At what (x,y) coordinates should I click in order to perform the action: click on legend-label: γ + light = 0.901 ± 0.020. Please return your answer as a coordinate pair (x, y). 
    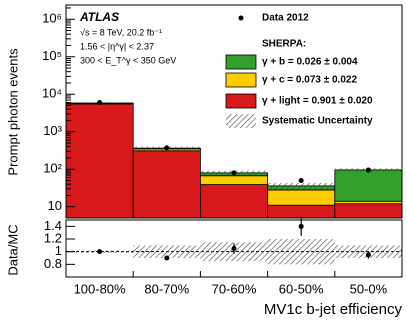
    Looking at the image, I should click on (317, 101).